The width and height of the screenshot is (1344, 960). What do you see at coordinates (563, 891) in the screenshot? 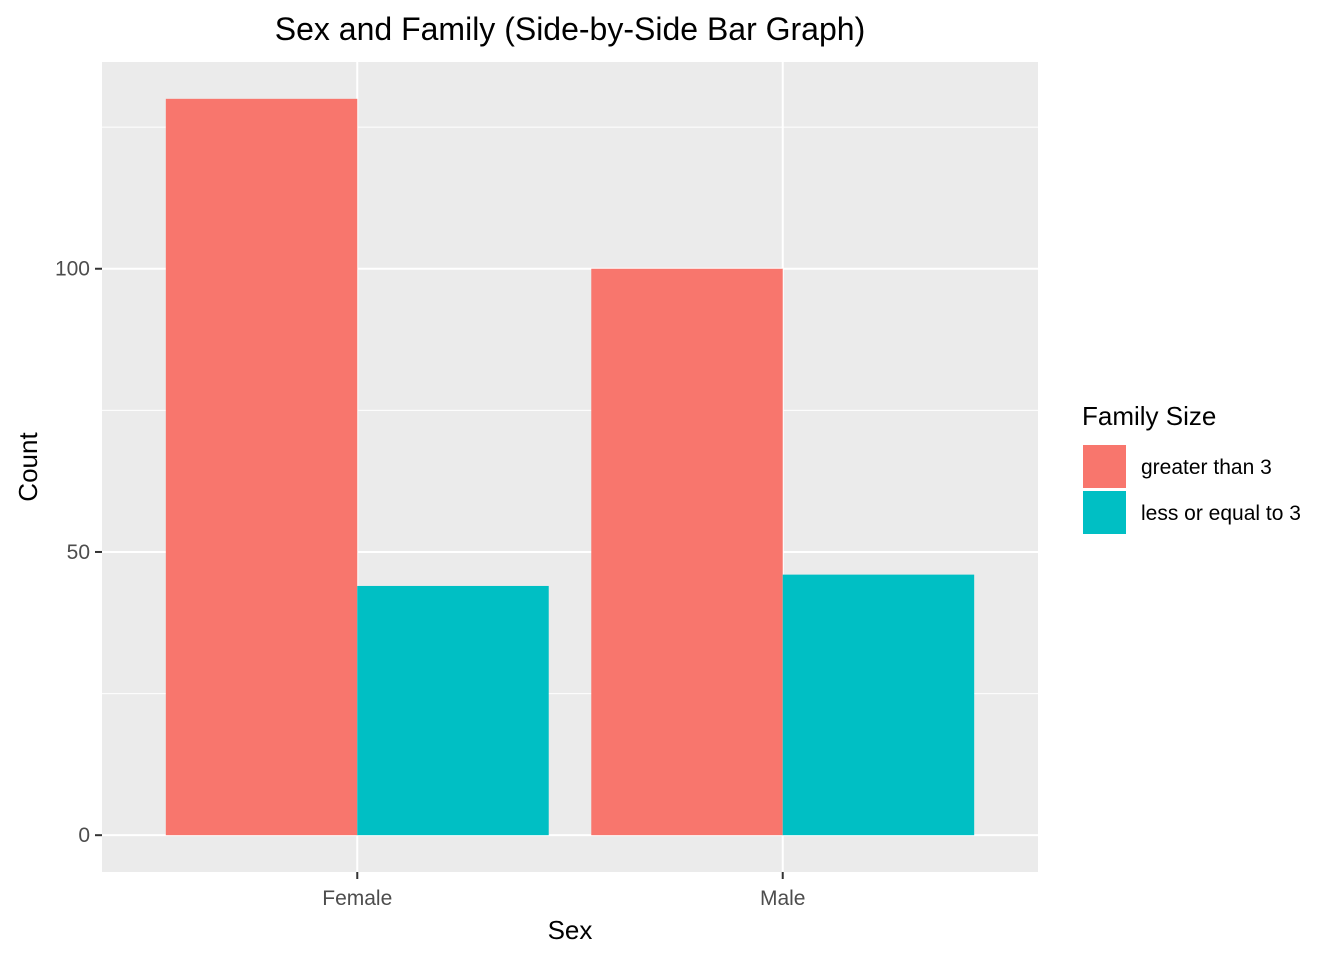
I see `x-axis: Female Male` at bounding box center [563, 891].